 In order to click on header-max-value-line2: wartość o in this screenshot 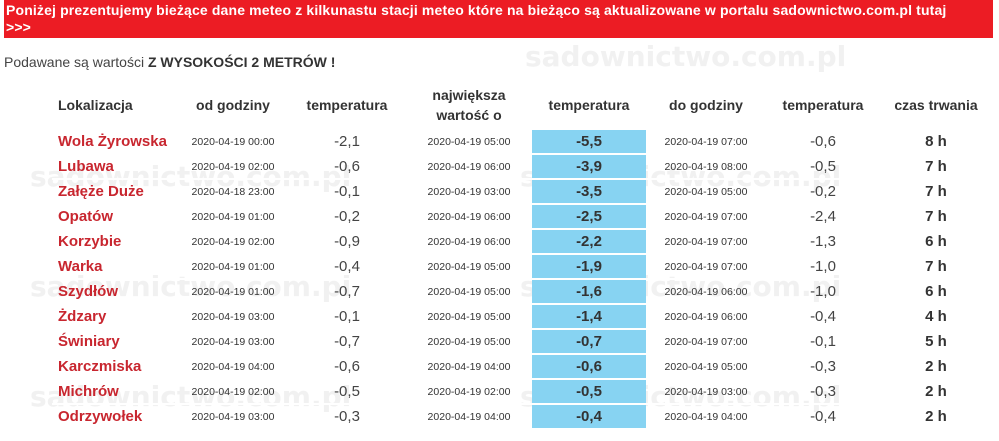, I will do `click(469, 115)`.